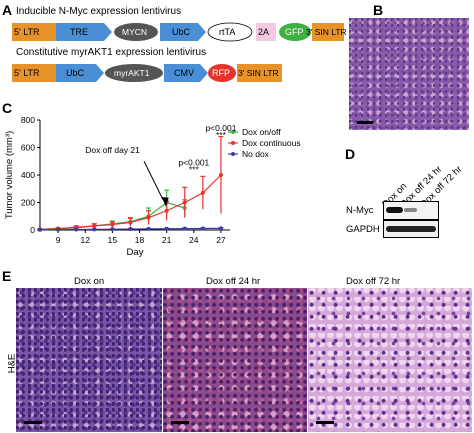 Image resolution: width=474 pixels, height=433 pixels. Describe the element at coordinates (135, 252) in the screenshot. I see `x-axis-title: Day` at that location.